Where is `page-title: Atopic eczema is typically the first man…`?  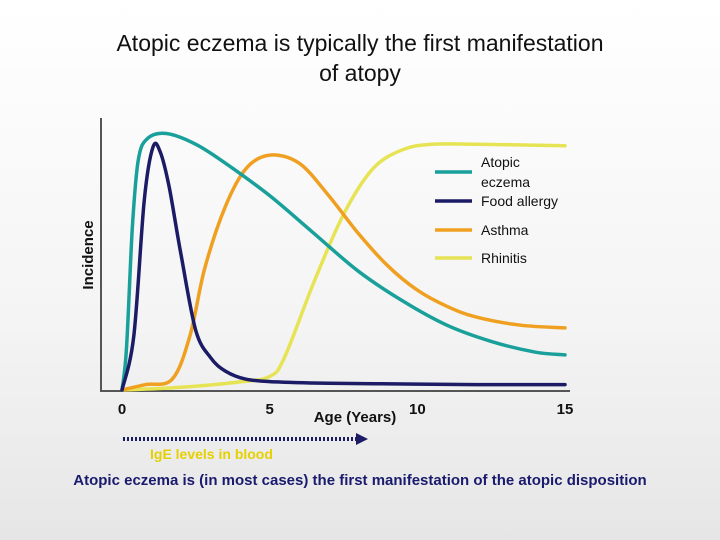 page-title: Atopic eczema is typically the first man… is located at coordinates (360, 58).